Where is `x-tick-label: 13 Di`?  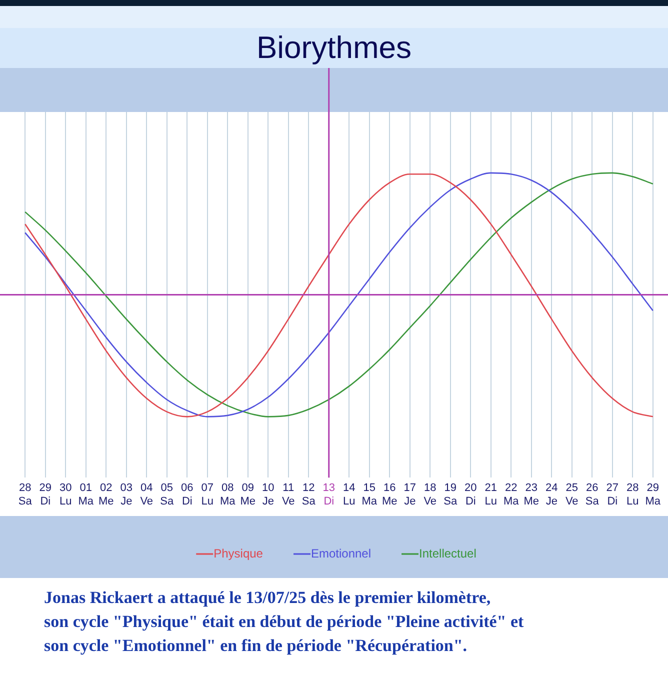
x-tick-label: 13 Di is located at coordinates (328, 495).